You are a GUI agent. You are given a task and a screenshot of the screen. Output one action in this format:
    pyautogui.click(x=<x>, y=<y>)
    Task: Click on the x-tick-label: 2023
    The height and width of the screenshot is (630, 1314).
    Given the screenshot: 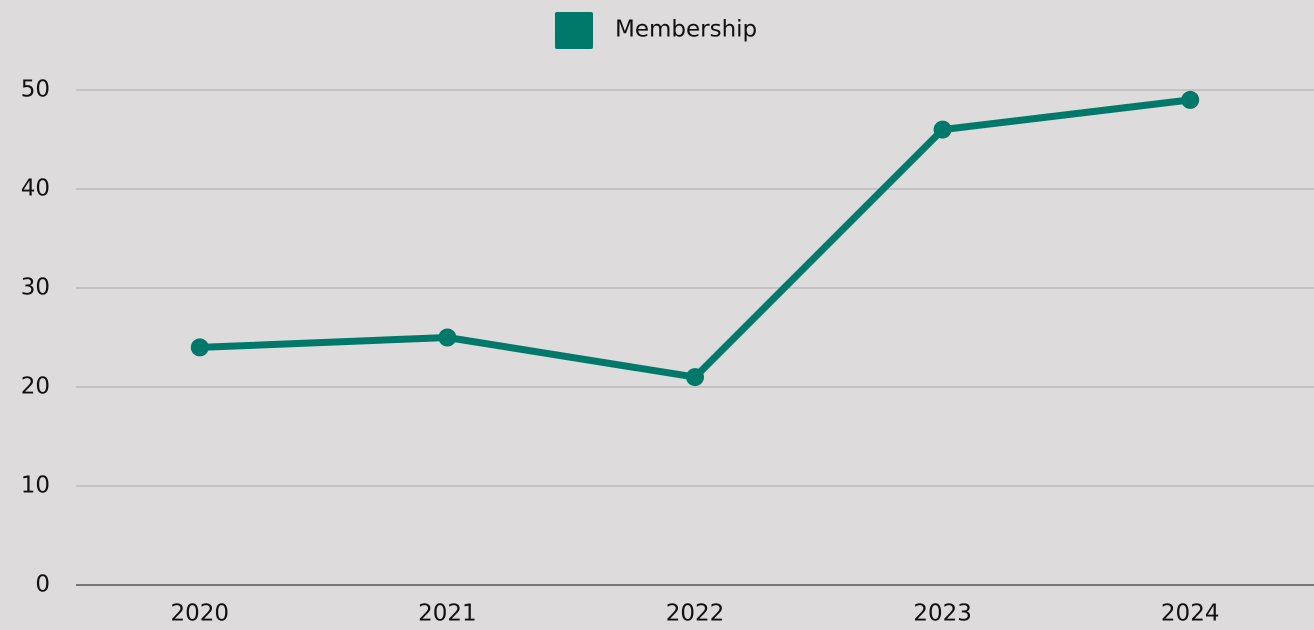 What is the action you would take?
    pyautogui.click(x=942, y=614)
    